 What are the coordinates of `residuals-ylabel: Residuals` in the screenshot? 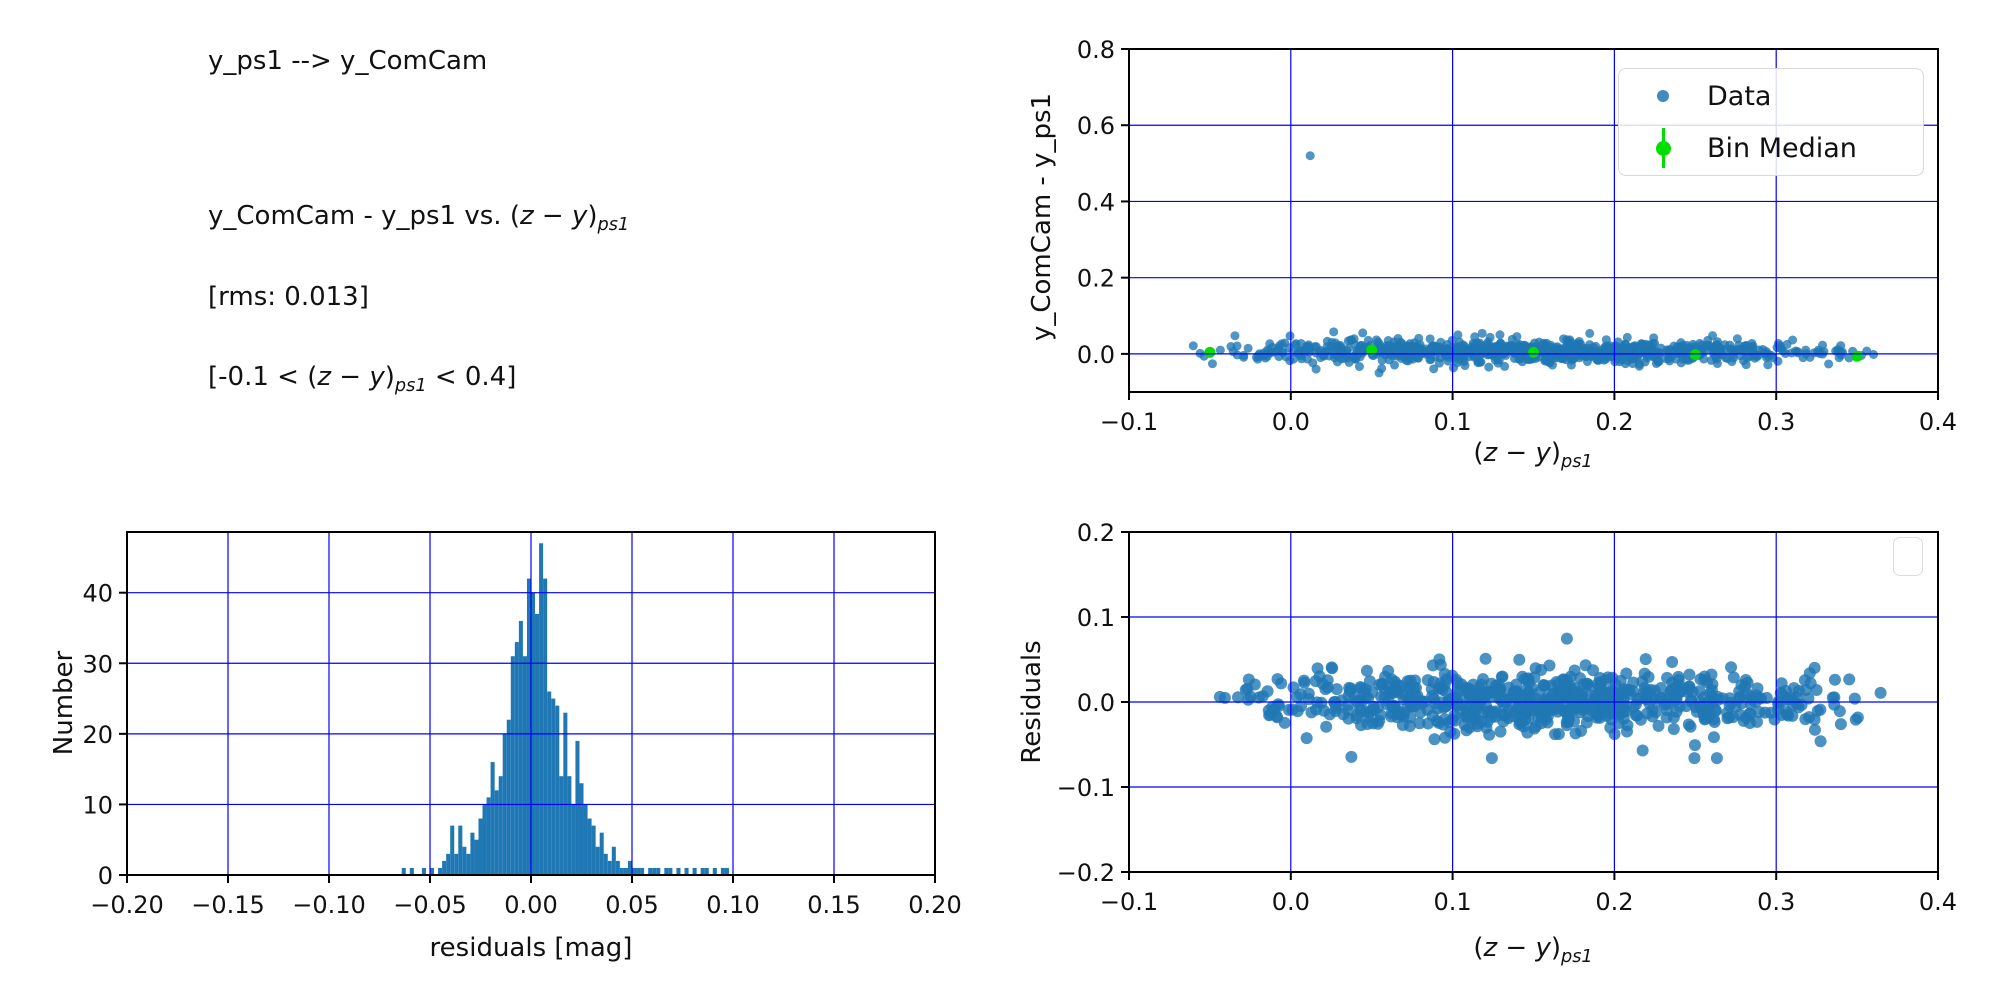 It's located at (1032, 701).